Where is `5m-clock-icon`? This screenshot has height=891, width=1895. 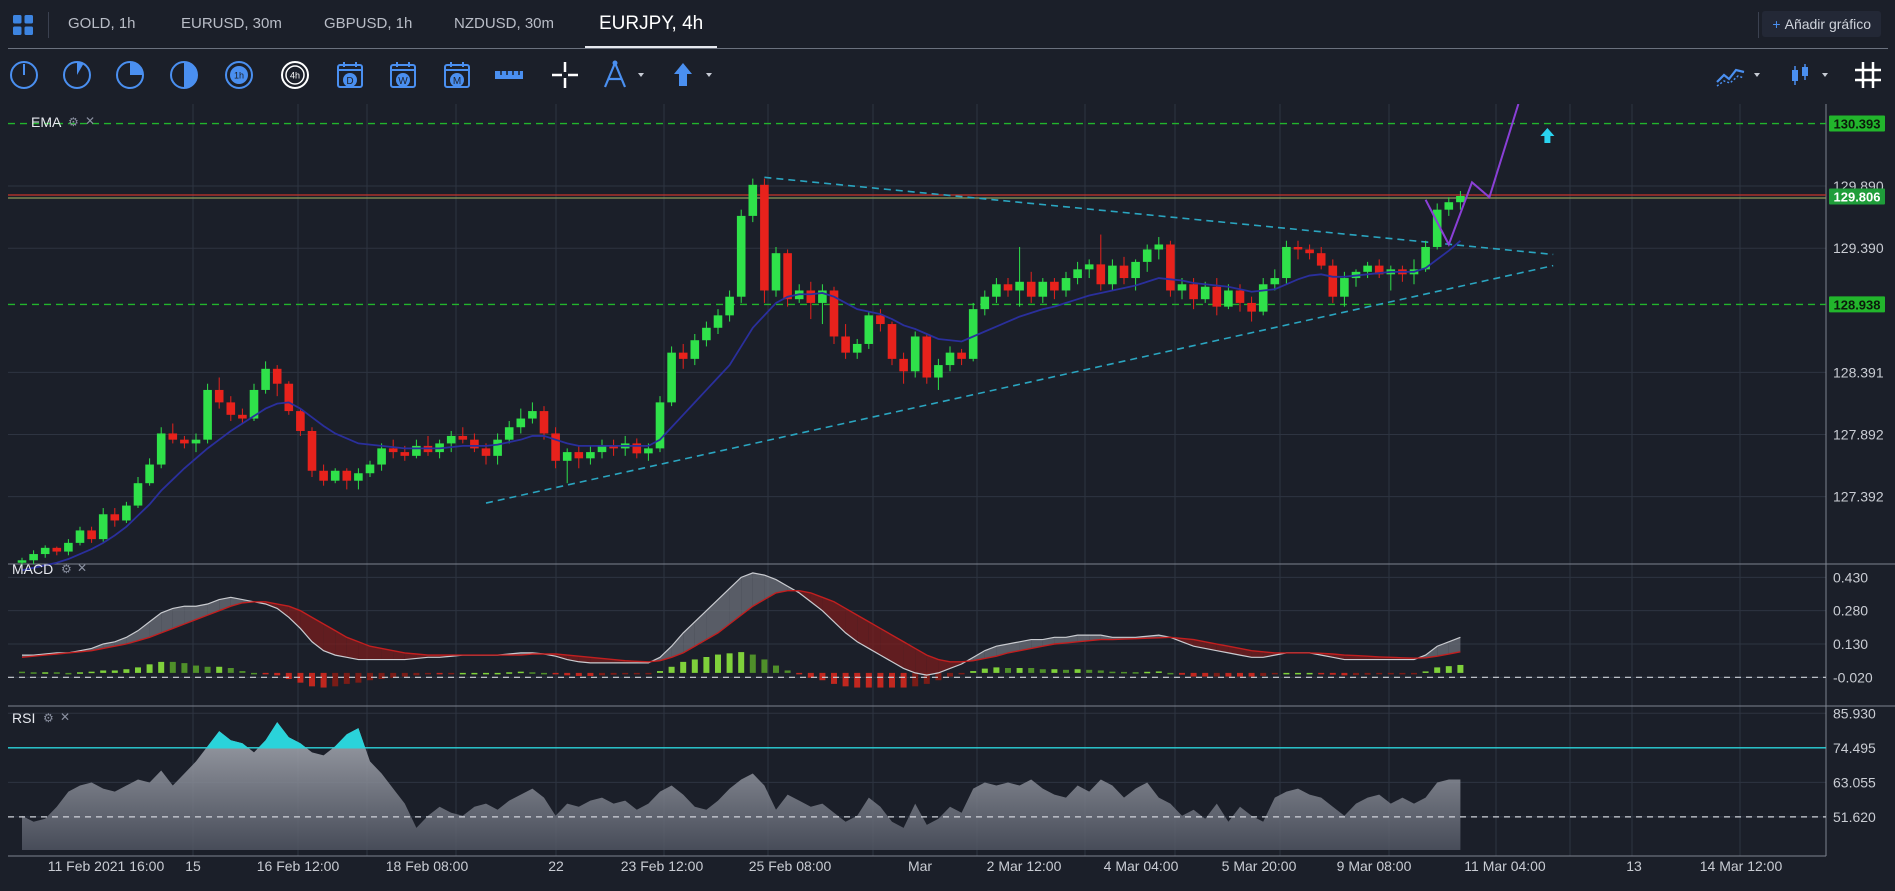 5m-clock-icon is located at coordinates (77, 75).